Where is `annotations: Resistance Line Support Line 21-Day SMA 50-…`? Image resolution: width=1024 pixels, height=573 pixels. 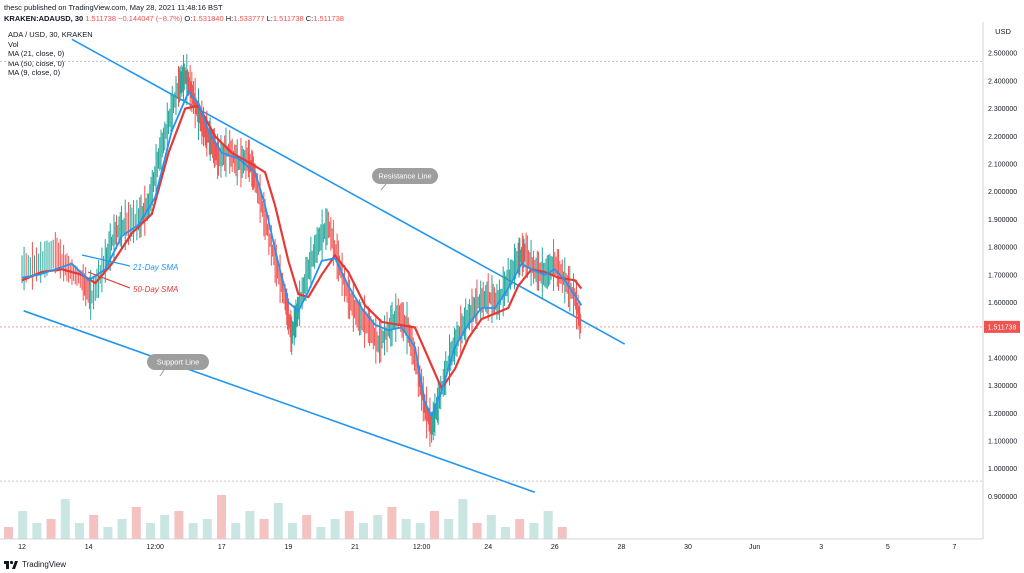
annotations: Resistance Line Support Line 21-Day SMA 50-… is located at coordinates (259, 272).